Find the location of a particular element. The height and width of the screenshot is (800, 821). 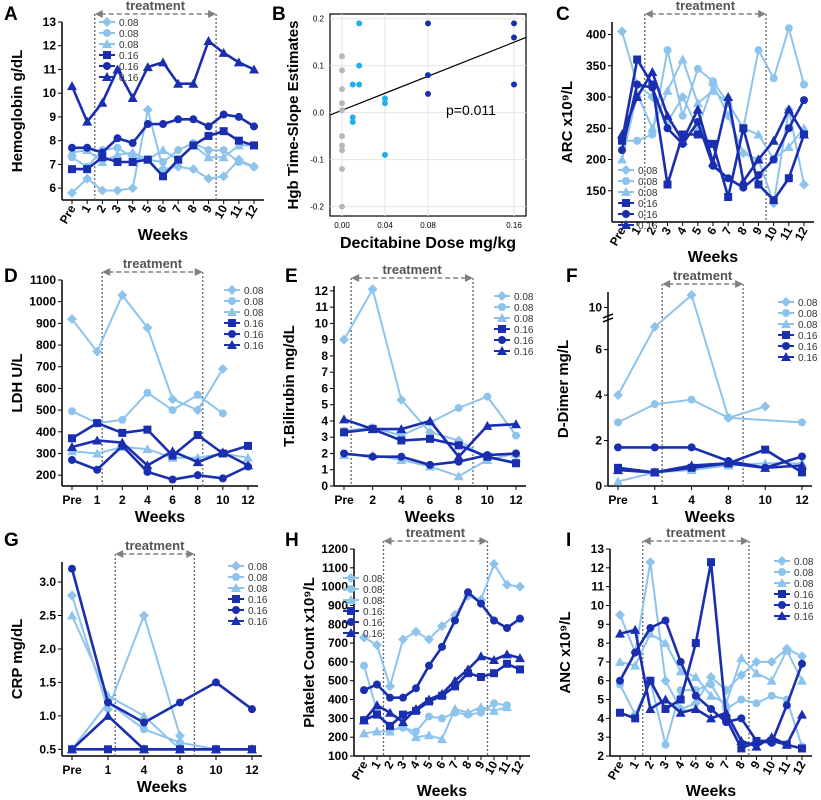

y-tick-label: 700 is located at coordinates (338, 643).